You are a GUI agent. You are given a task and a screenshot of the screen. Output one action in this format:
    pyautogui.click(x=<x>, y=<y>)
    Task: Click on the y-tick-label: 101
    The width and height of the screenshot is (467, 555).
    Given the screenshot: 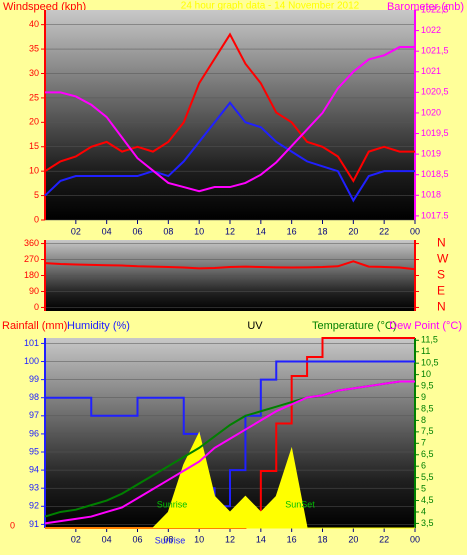 What is the action you would take?
    pyautogui.click(x=31, y=343)
    